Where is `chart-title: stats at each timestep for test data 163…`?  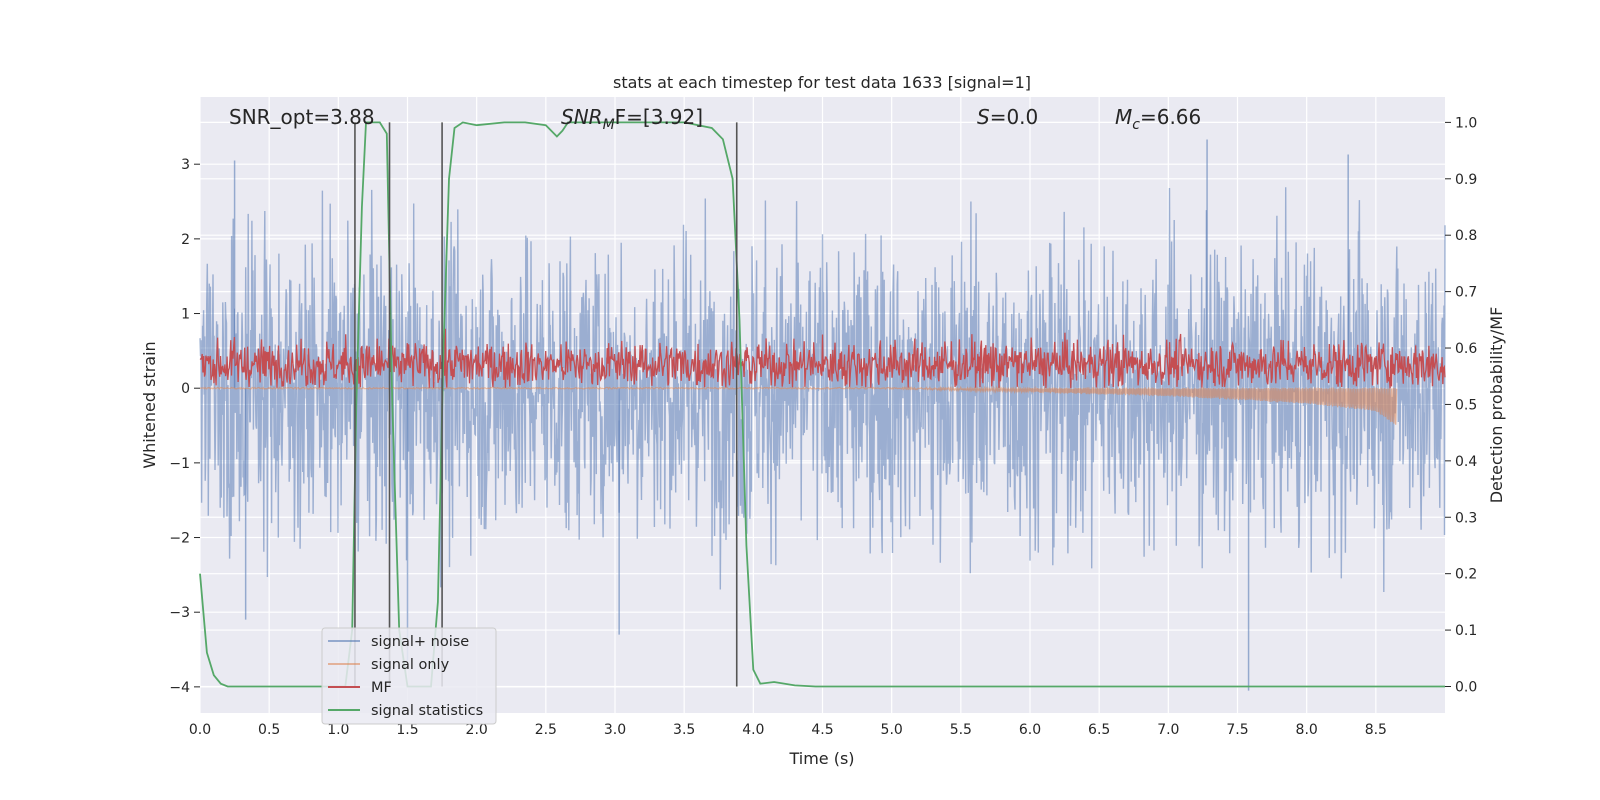
chart-title: stats at each timestep for test data 163… is located at coordinates (822, 82).